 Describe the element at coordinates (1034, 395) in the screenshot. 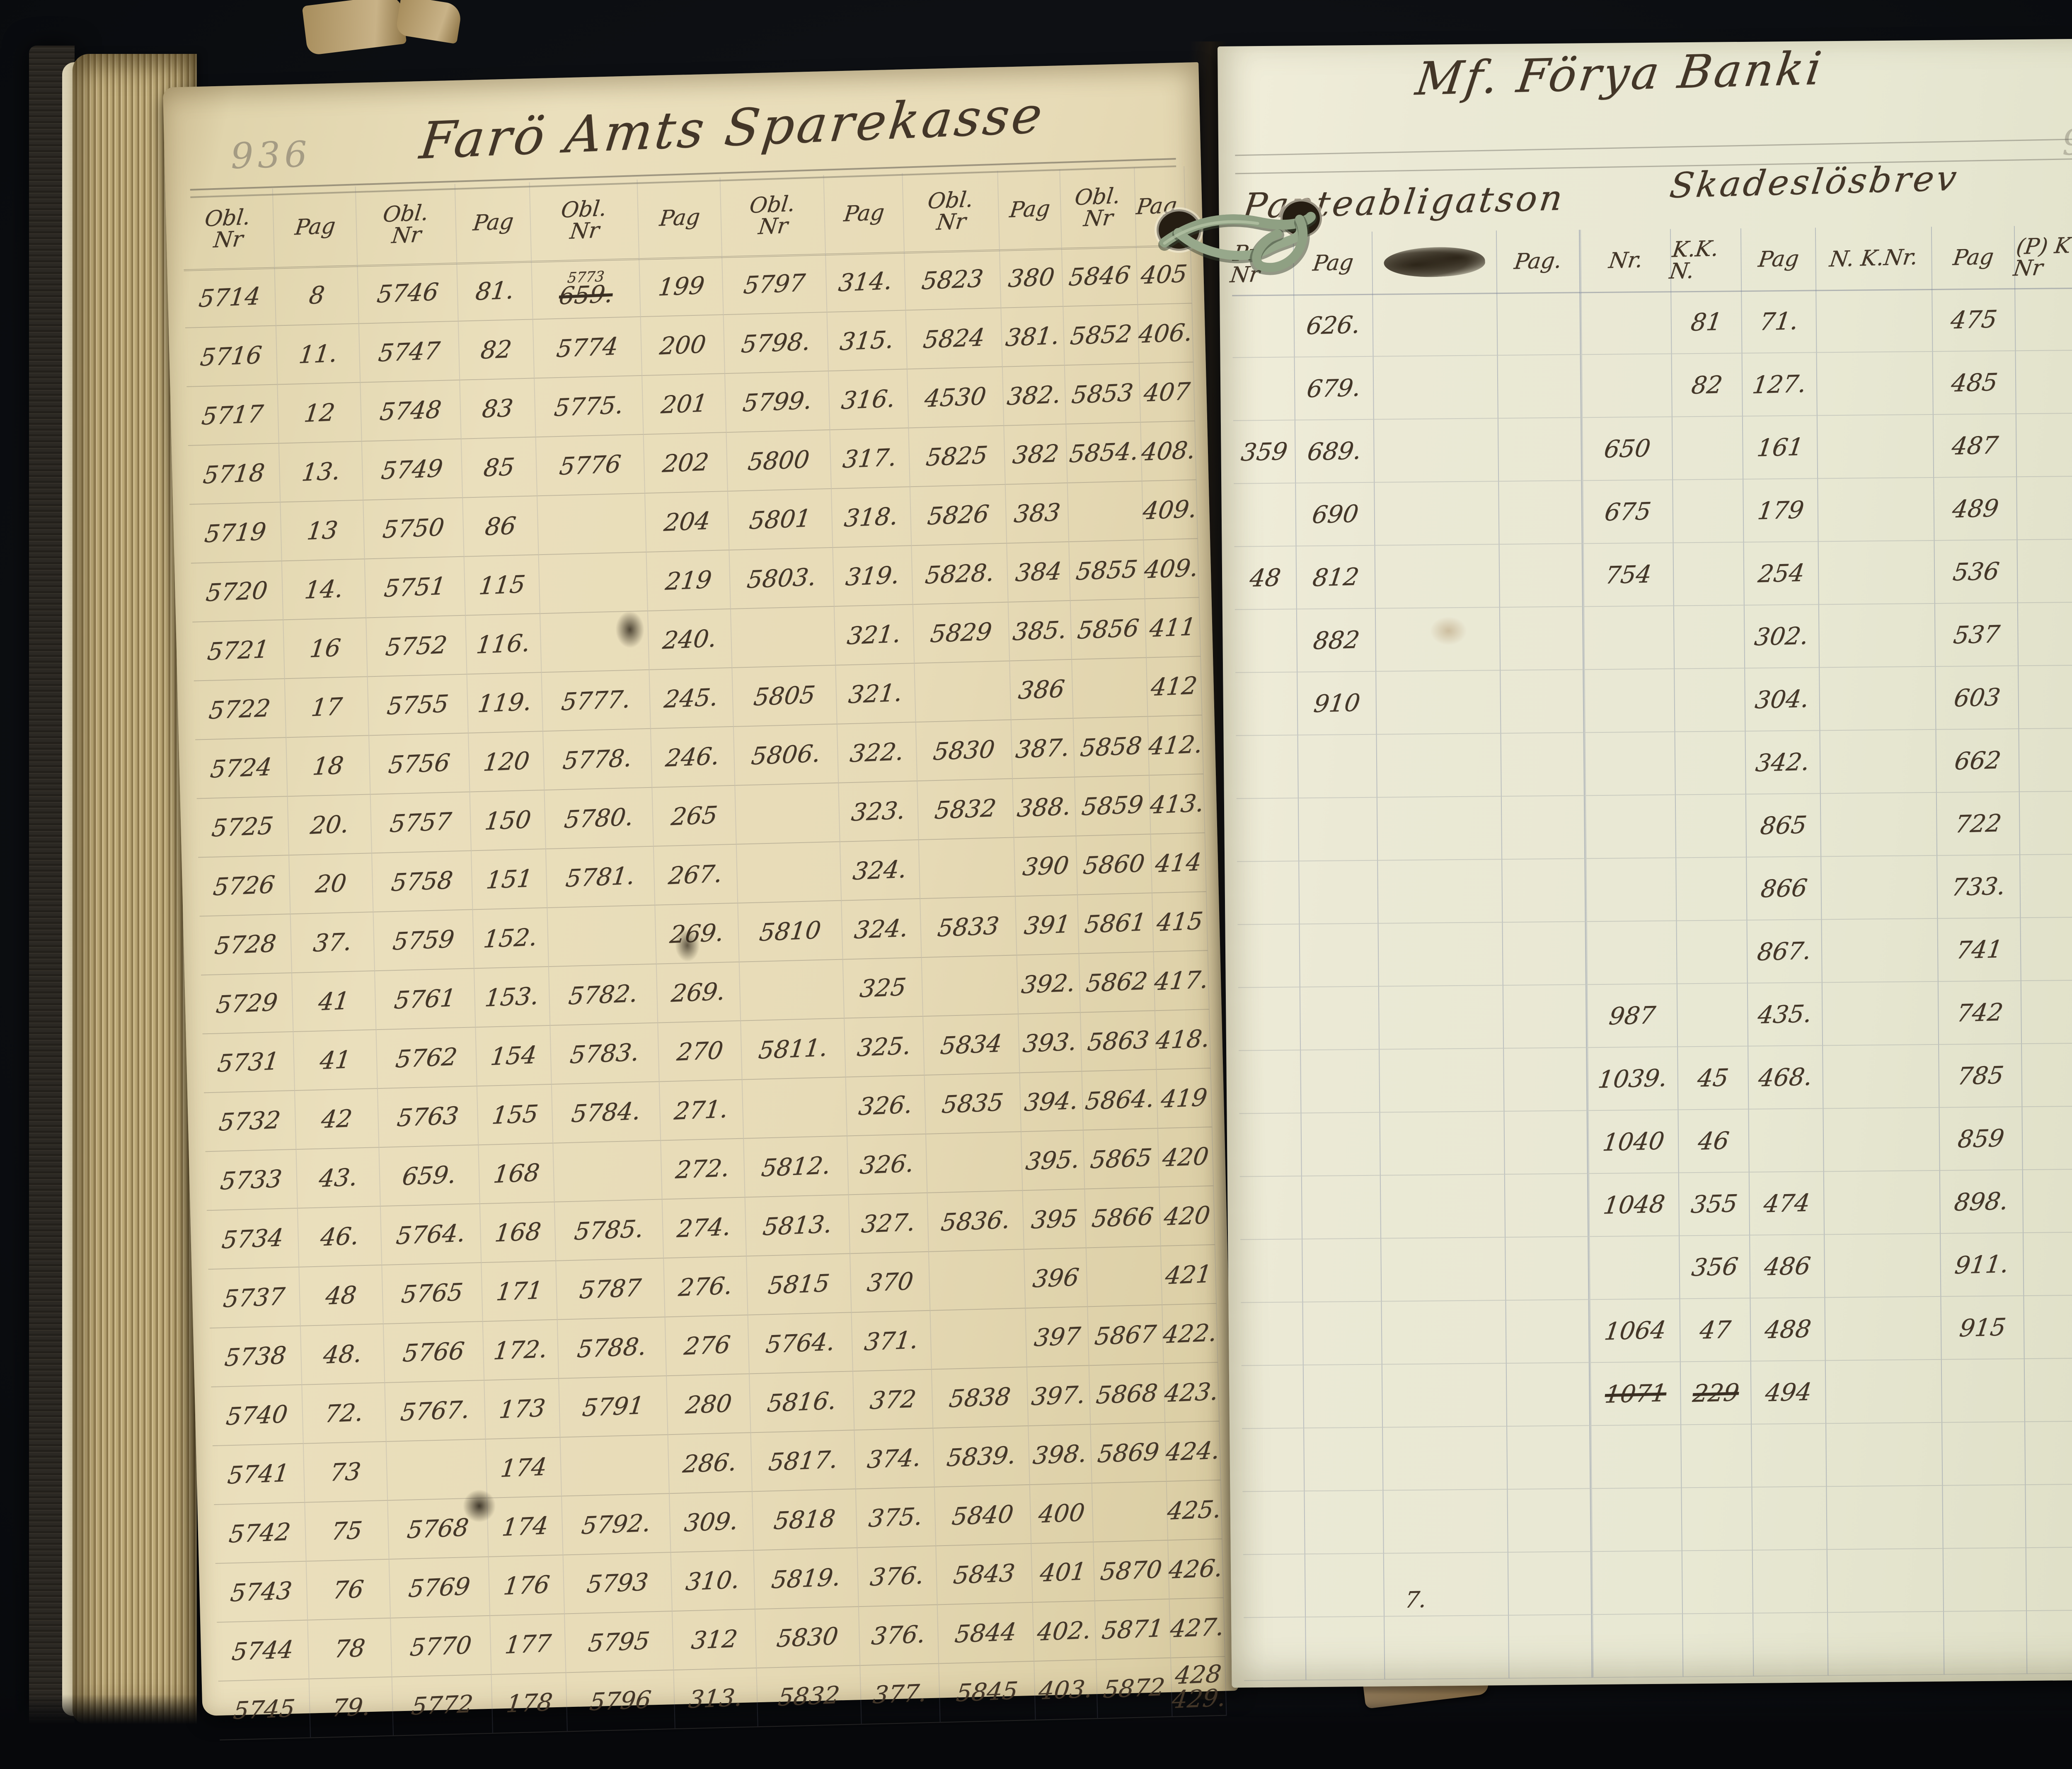

I see `handwritten-value: 382.` at that location.